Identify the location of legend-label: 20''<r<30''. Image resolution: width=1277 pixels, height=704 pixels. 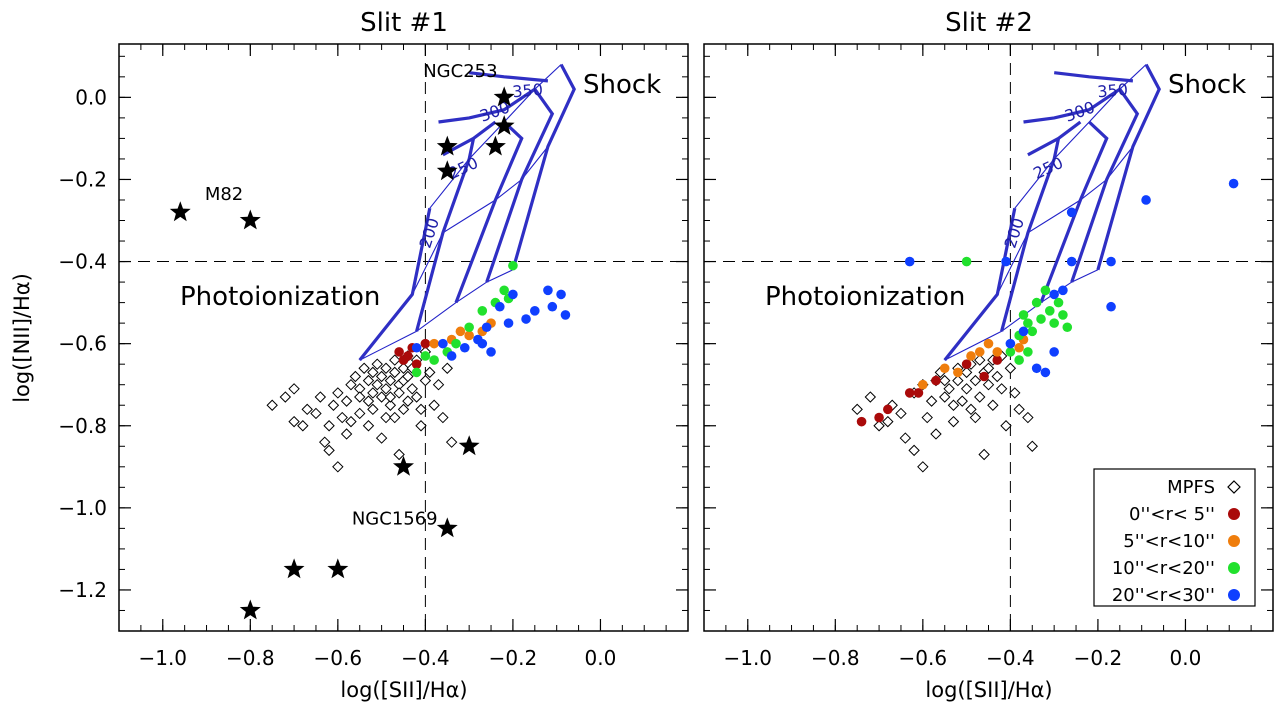
(1163, 595).